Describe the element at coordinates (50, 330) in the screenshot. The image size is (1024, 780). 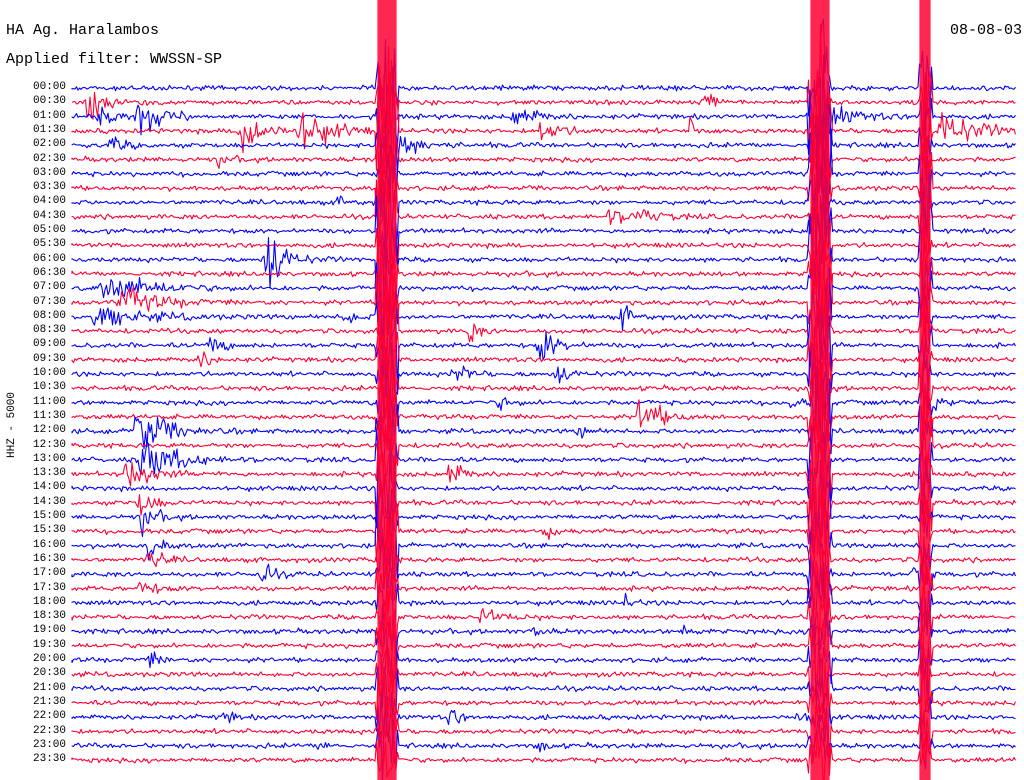
I see `time-tick-label: 08:30` at that location.